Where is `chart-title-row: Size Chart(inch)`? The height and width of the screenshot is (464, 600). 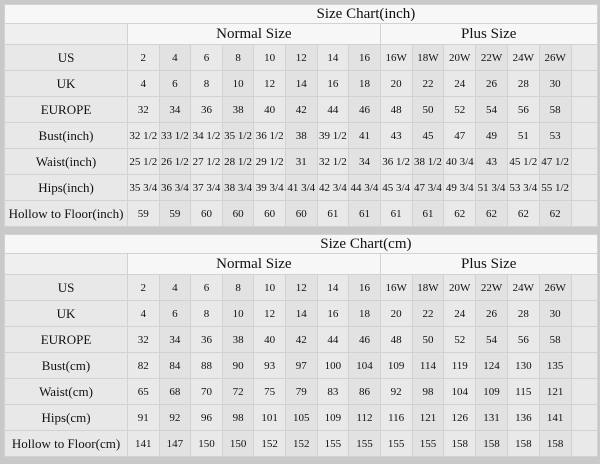
chart-title-row: Size Chart(inch) is located at coordinates (301, 14).